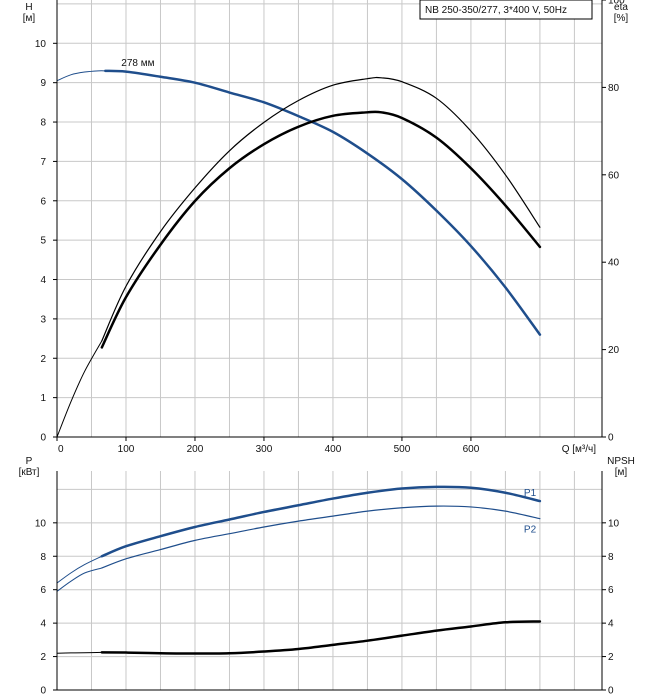 This screenshot has width=658, height=700. Describe the element at coordinates (614, 88) in the screenshot. I see `y-right-tick-label: 80` at that location.